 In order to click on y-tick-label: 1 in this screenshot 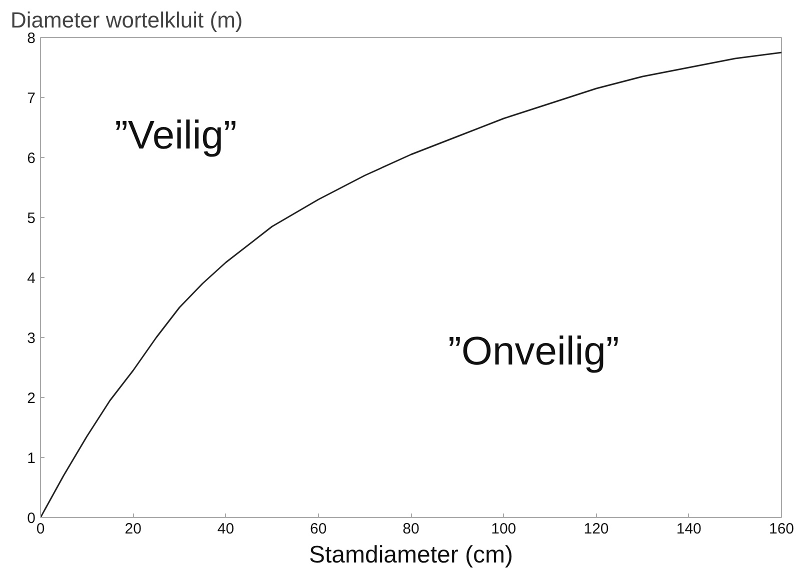, I will do `click(31, 458)`.